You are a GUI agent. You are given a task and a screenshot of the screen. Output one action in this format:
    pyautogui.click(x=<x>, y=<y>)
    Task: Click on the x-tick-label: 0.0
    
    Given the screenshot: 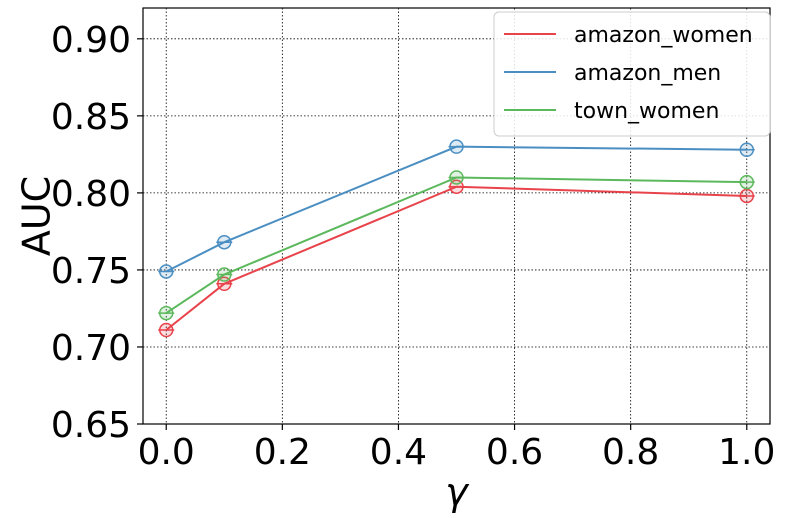 What is the action you would take?
    pyautogui.click(x=166, y=452)
    